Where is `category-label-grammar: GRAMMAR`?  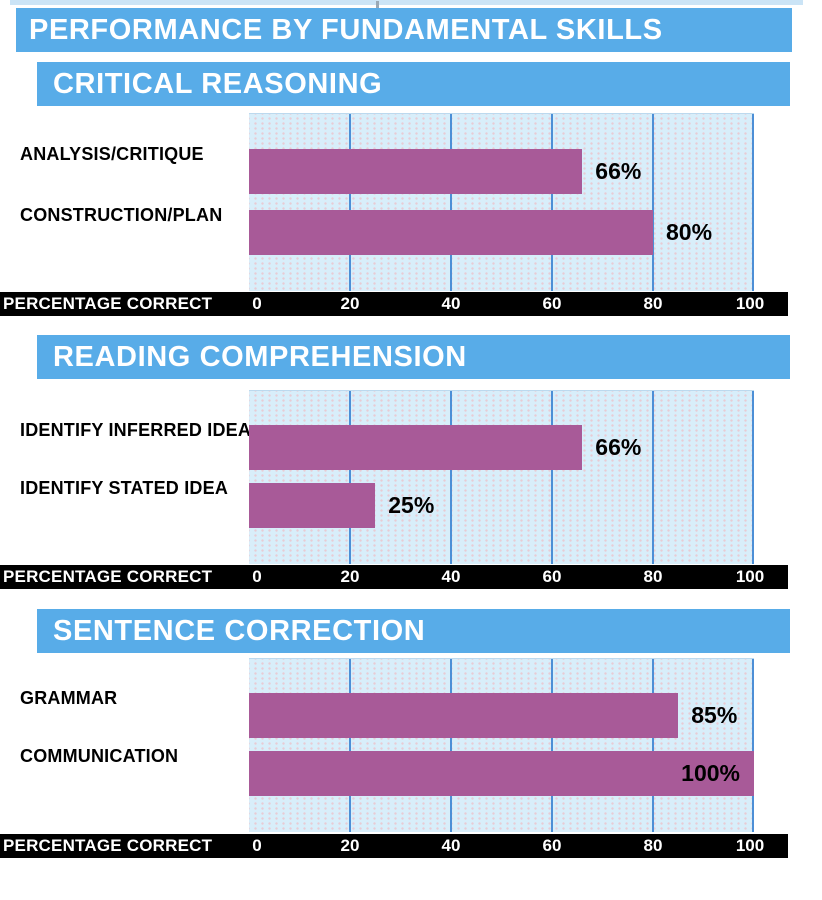 category-label-grammar: GRAMMAR is located at coordinates (69, 698).